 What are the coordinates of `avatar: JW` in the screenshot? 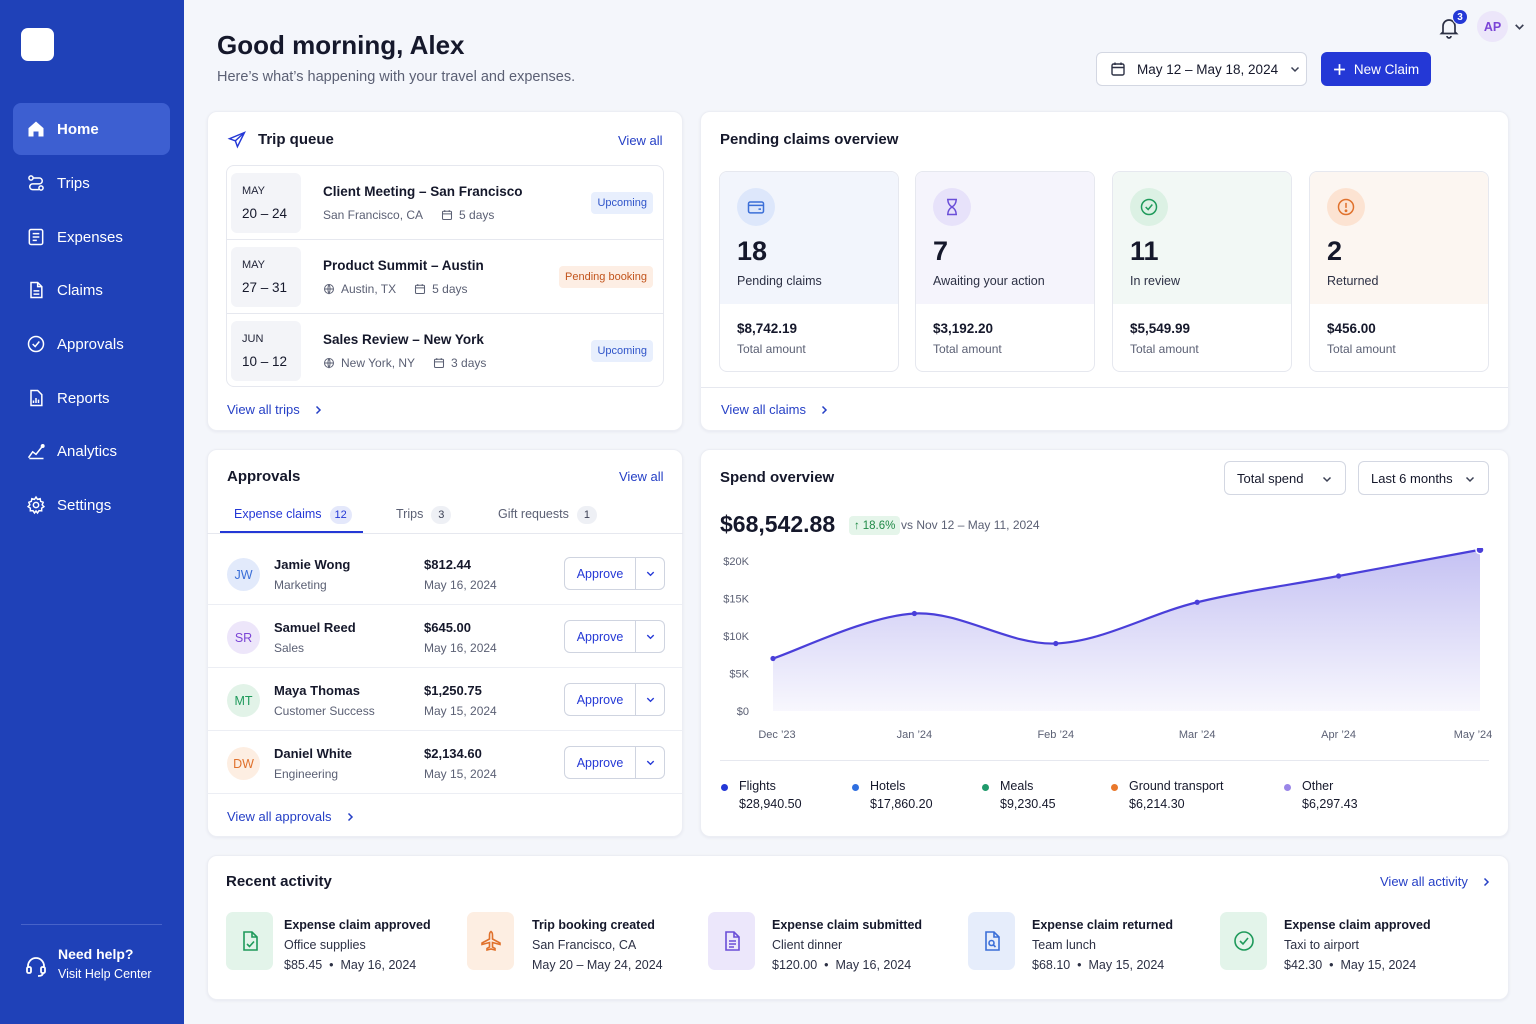 It's located at (243, 574).